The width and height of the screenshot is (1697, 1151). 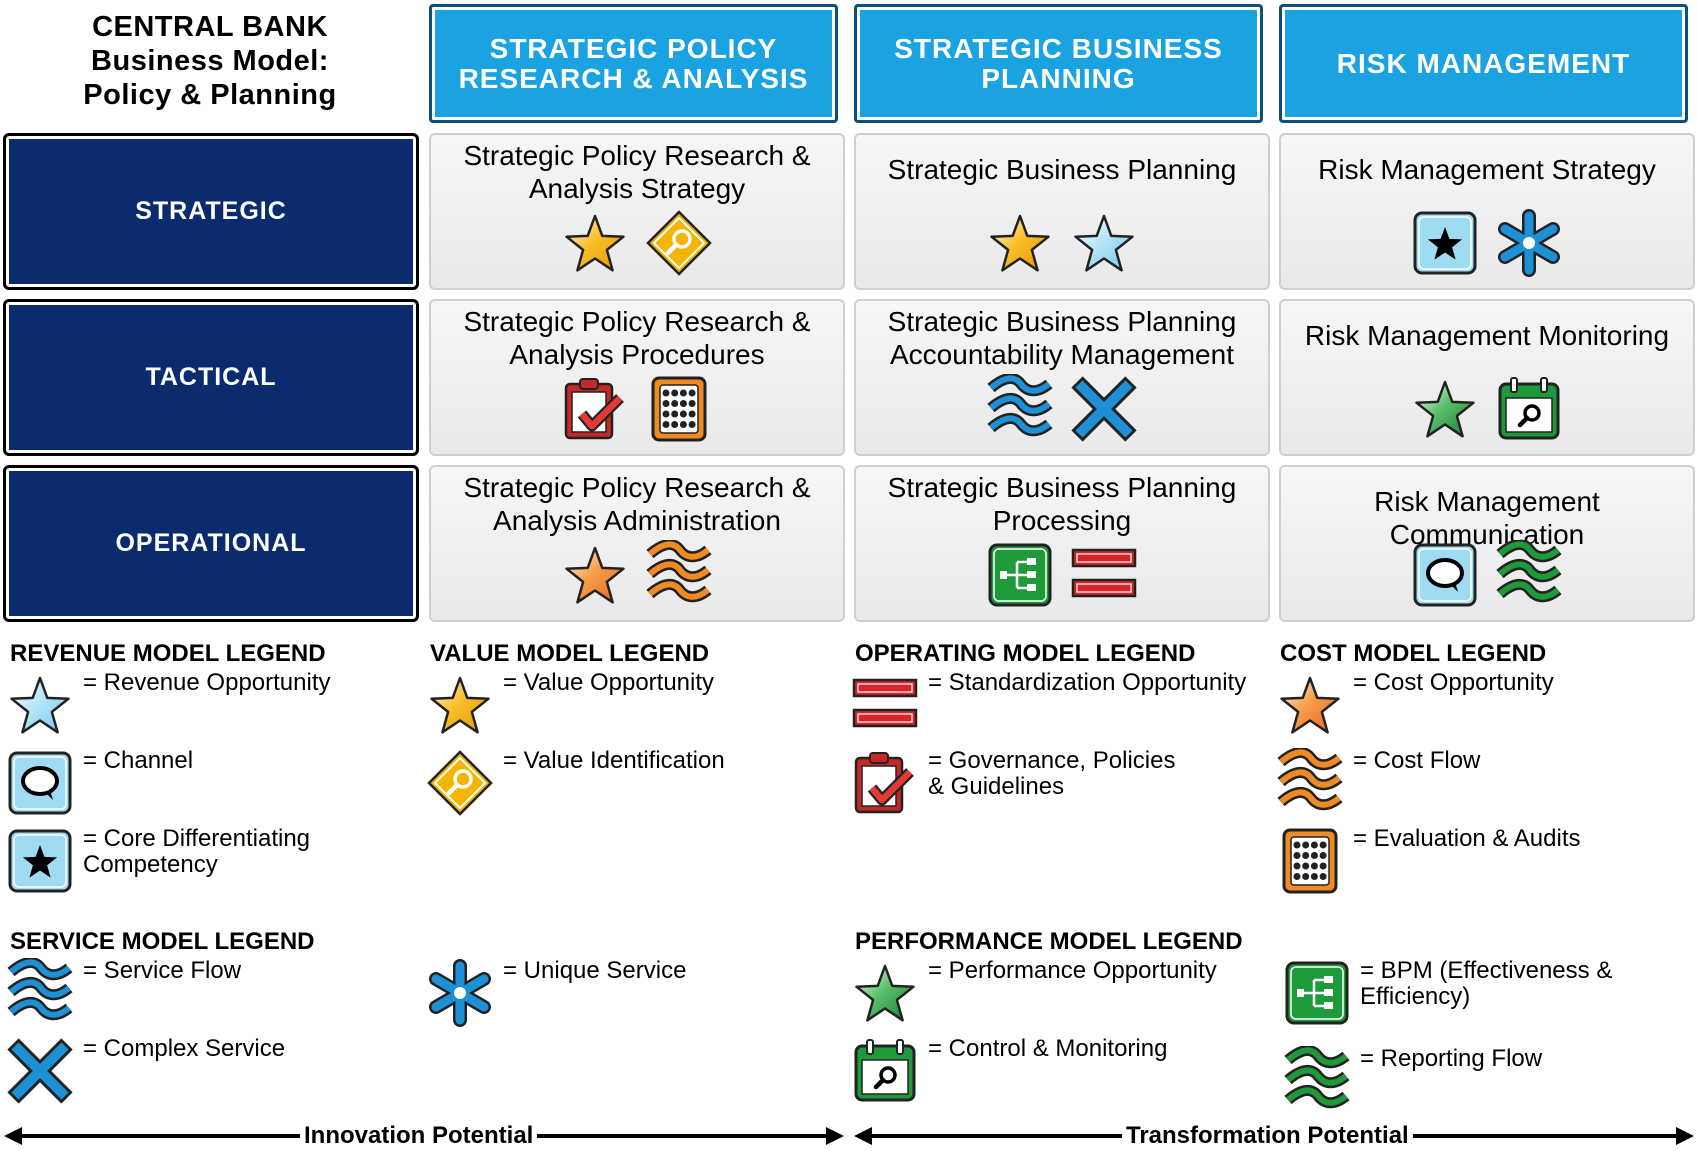 I want to click on cost-legend-item: = Cost Opportunity, so click(x=1414, y=705).